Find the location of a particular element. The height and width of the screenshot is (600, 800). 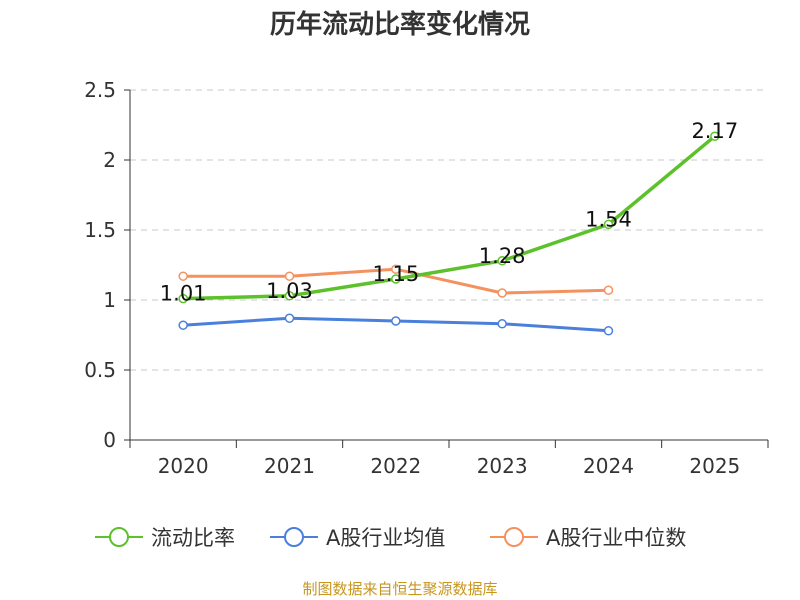

data-label: 1.15 is located at coordinates (395, 274).